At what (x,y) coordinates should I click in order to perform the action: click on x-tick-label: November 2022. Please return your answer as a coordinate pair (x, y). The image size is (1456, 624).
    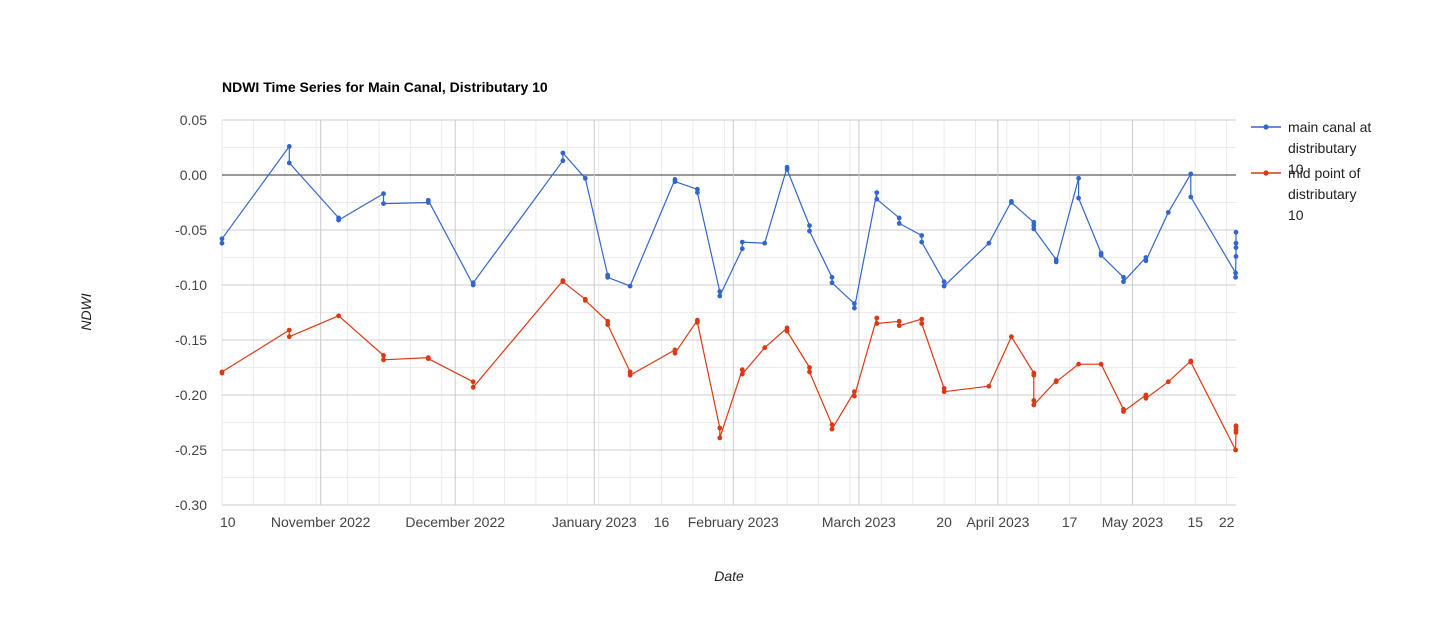
    Looking at the image, I should click on (321, 522).